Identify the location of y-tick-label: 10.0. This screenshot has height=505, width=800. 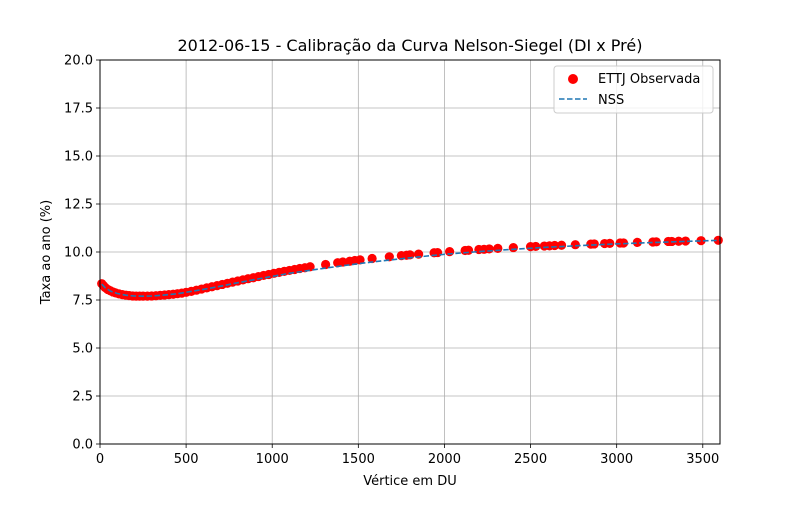
(78, 253).